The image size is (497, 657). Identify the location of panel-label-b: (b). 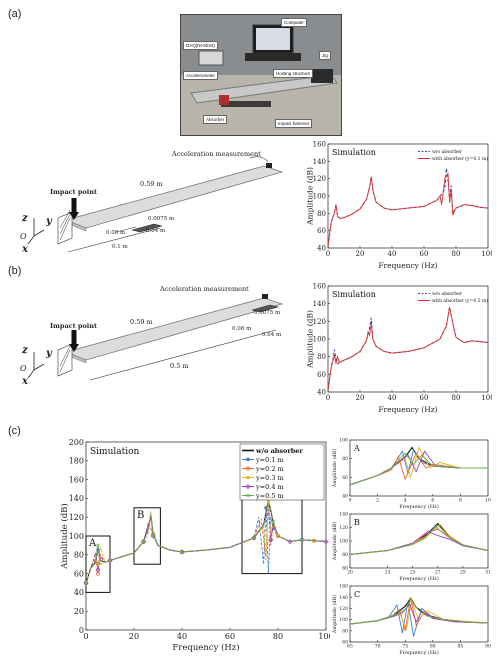
(15, 271).